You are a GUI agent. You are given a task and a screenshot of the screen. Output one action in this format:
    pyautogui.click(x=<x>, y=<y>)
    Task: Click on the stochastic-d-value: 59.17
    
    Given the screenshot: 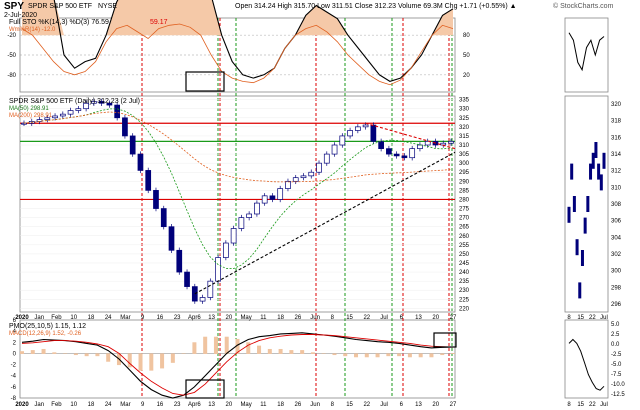 What is the action you would take?
    pyautogui.click(x=159, y=22)
    